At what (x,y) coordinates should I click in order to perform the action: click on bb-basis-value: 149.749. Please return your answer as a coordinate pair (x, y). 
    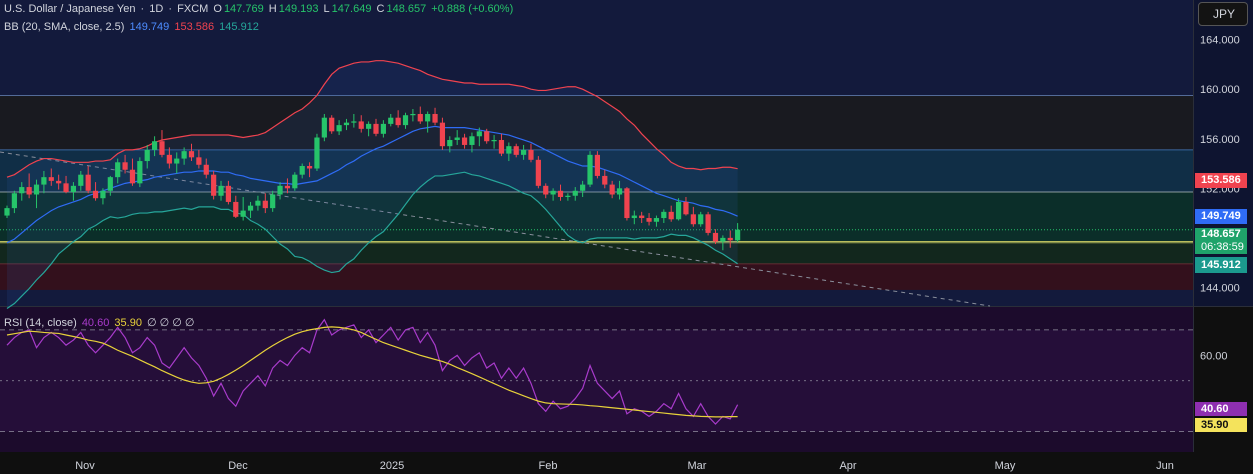
    Looking at the image, I should click on (149, 27).